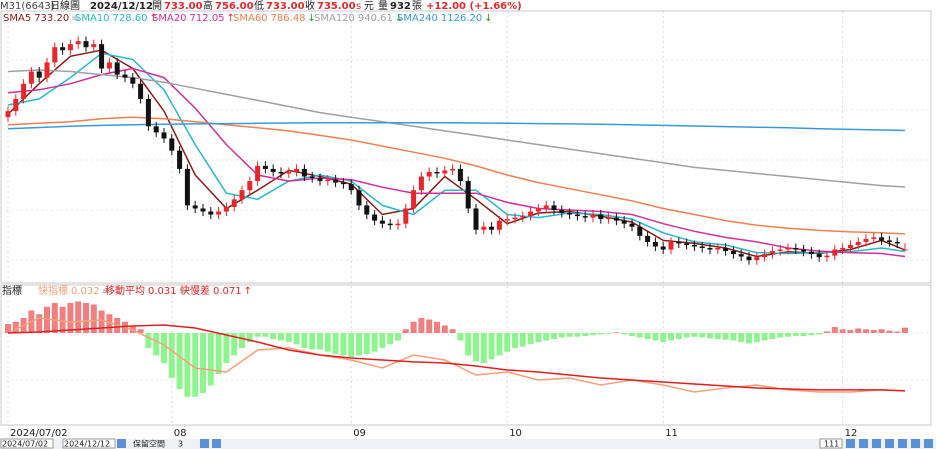  Describe the element at coordinates (92, 18) in the screenshot. I see `legend-name: SMA10` at that location.